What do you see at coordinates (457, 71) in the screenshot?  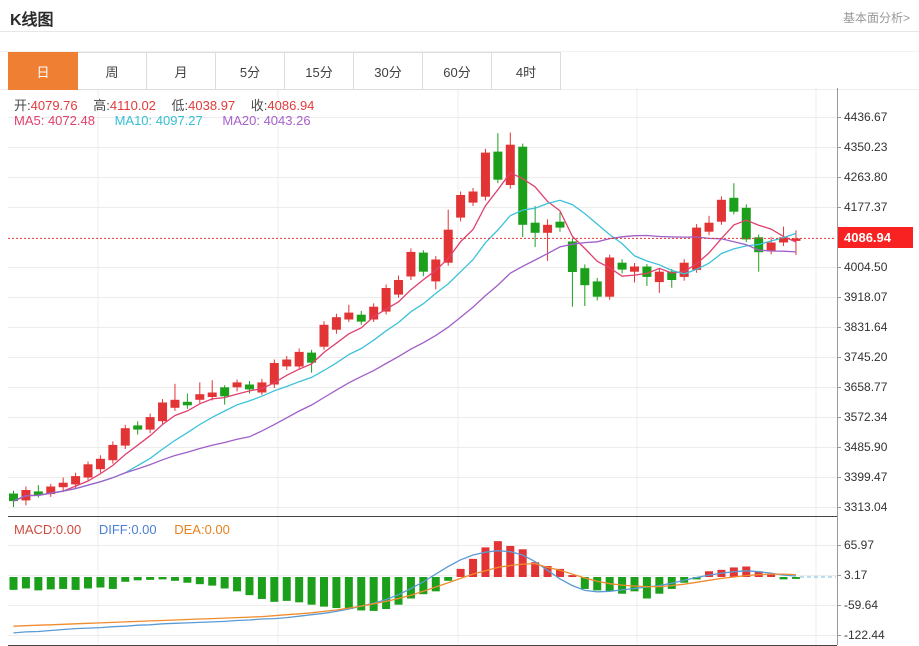 I see `tab-60min: 60分` at bounding box center [457, 71].